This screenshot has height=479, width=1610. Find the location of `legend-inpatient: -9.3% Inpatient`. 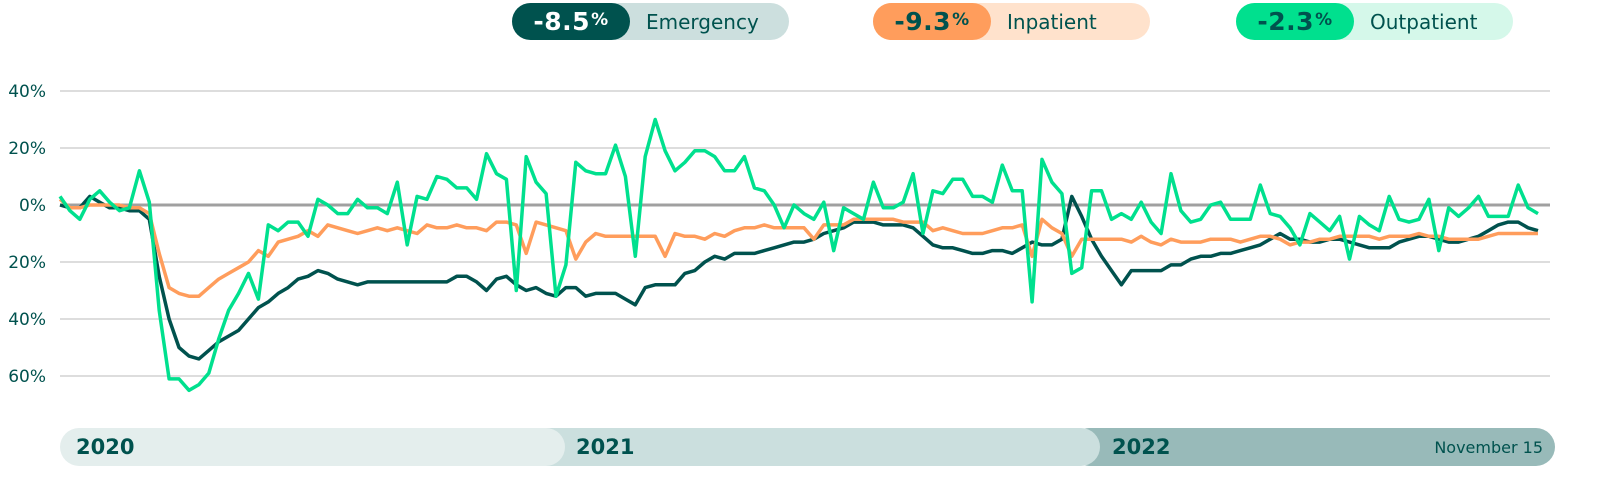

legend-inpatient: -9.3% Inpatient is located at coordinates (1011, 21).